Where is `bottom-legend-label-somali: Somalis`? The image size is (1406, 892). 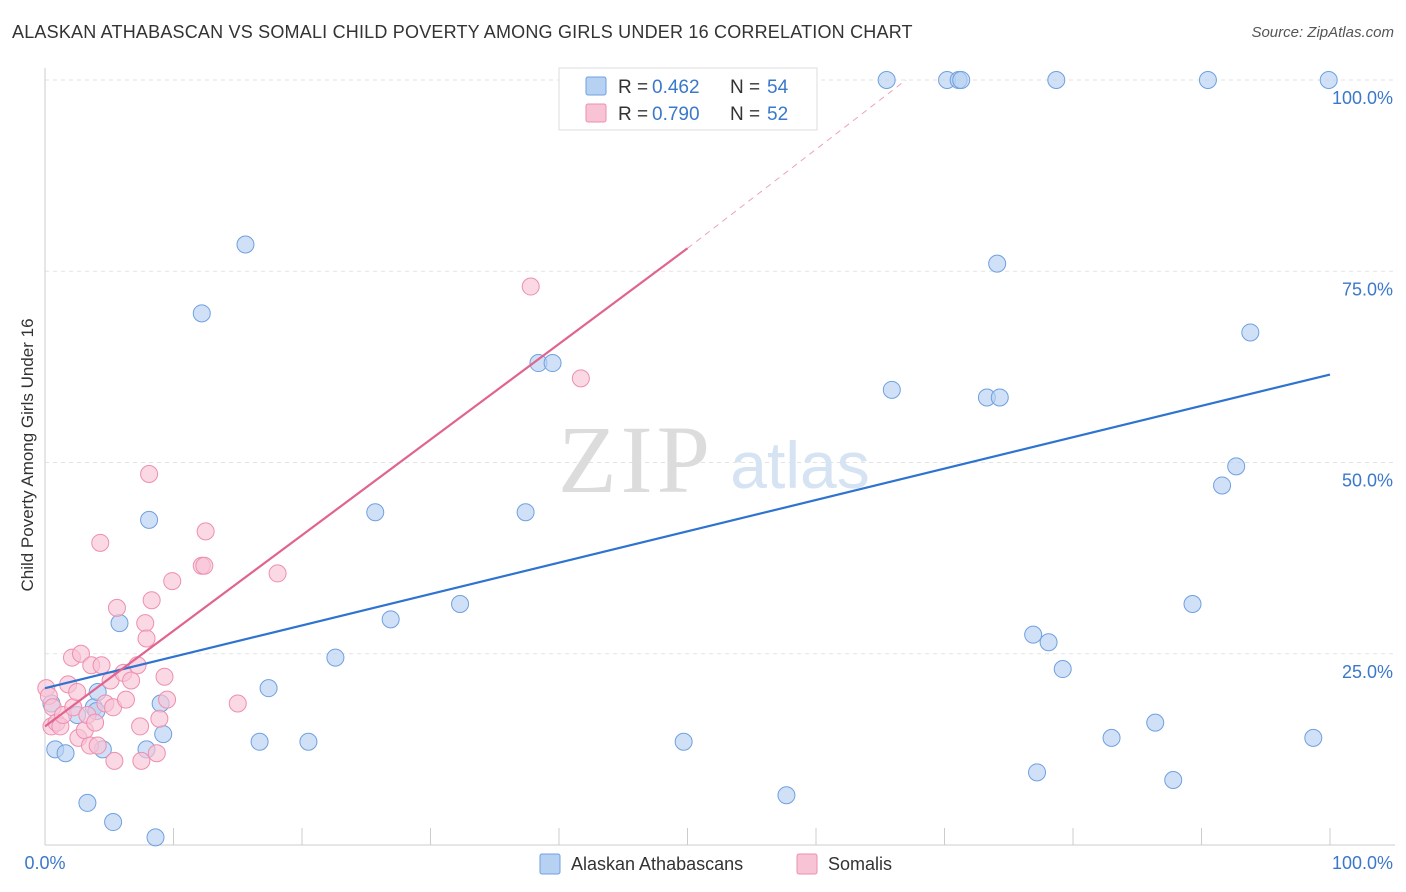
bottom-legend-label-somali: Somalis is located at coordinates (860, 864).